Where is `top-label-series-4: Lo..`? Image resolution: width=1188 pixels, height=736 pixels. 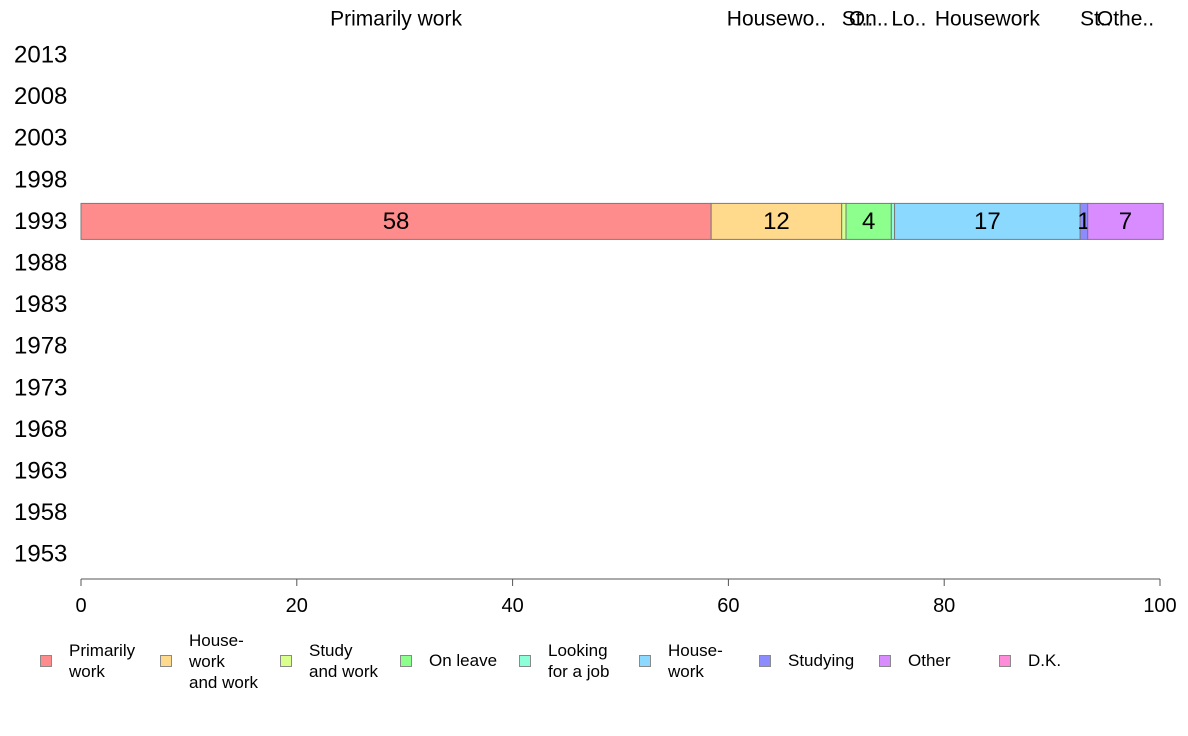 top-label-series-4: Lo.. is located at coordinates (908, 19).